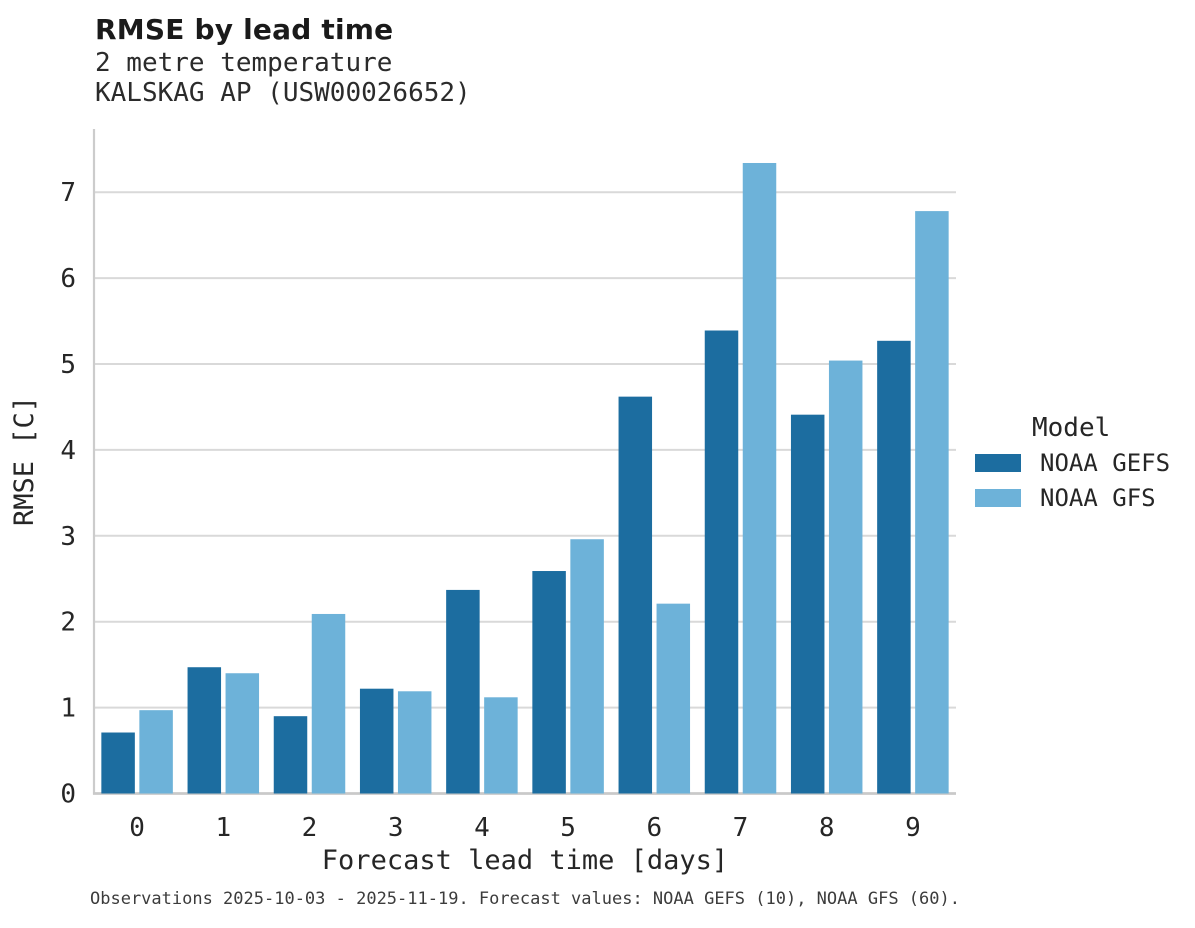 Image resolution: width=1195 pixels, height=928 pixels. Describe the element at coordinates (223, 828) in the screenshot. I see `x-tick-label-1: 1` at that location.